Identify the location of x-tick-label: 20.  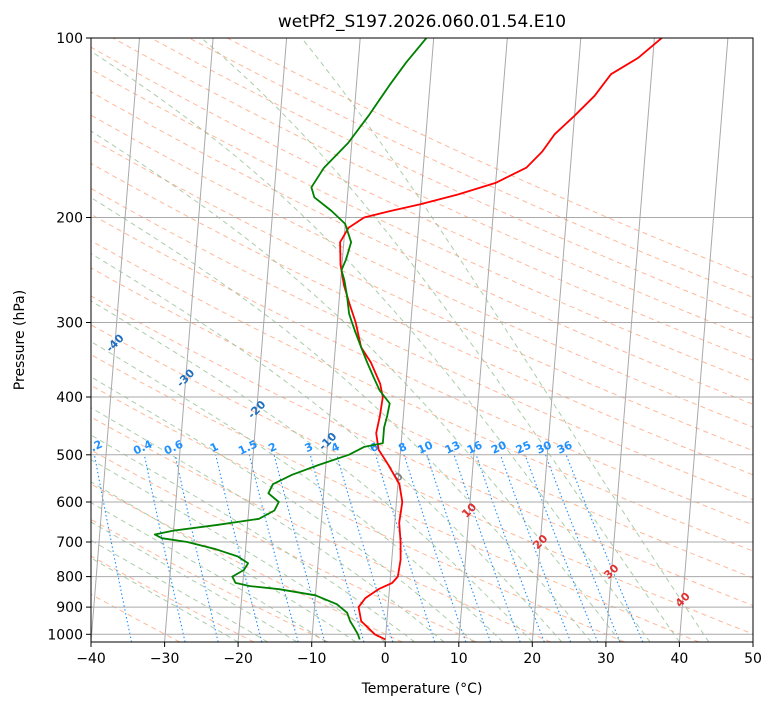
(532, 659).